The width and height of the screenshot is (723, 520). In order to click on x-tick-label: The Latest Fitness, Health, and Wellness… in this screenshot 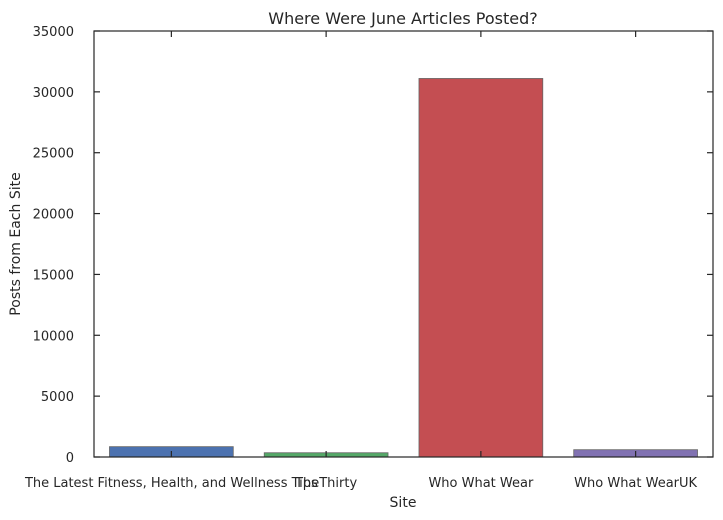, I will do `click(171, 483)`.